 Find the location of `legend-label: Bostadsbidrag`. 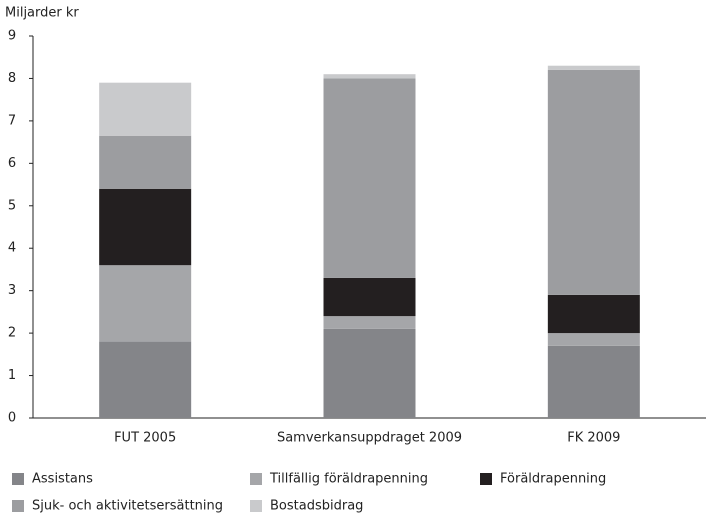

legend-label: Bostadsbidrag is located at coordinates (316, 506).